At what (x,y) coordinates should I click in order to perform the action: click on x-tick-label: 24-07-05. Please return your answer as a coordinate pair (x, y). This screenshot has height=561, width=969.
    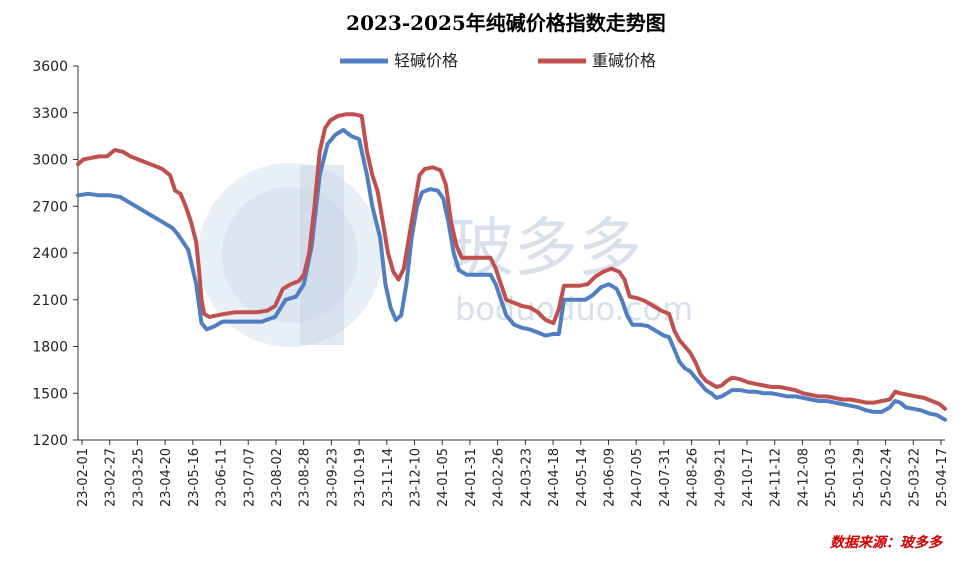
    Looking at the image, I should click on (637, 477).